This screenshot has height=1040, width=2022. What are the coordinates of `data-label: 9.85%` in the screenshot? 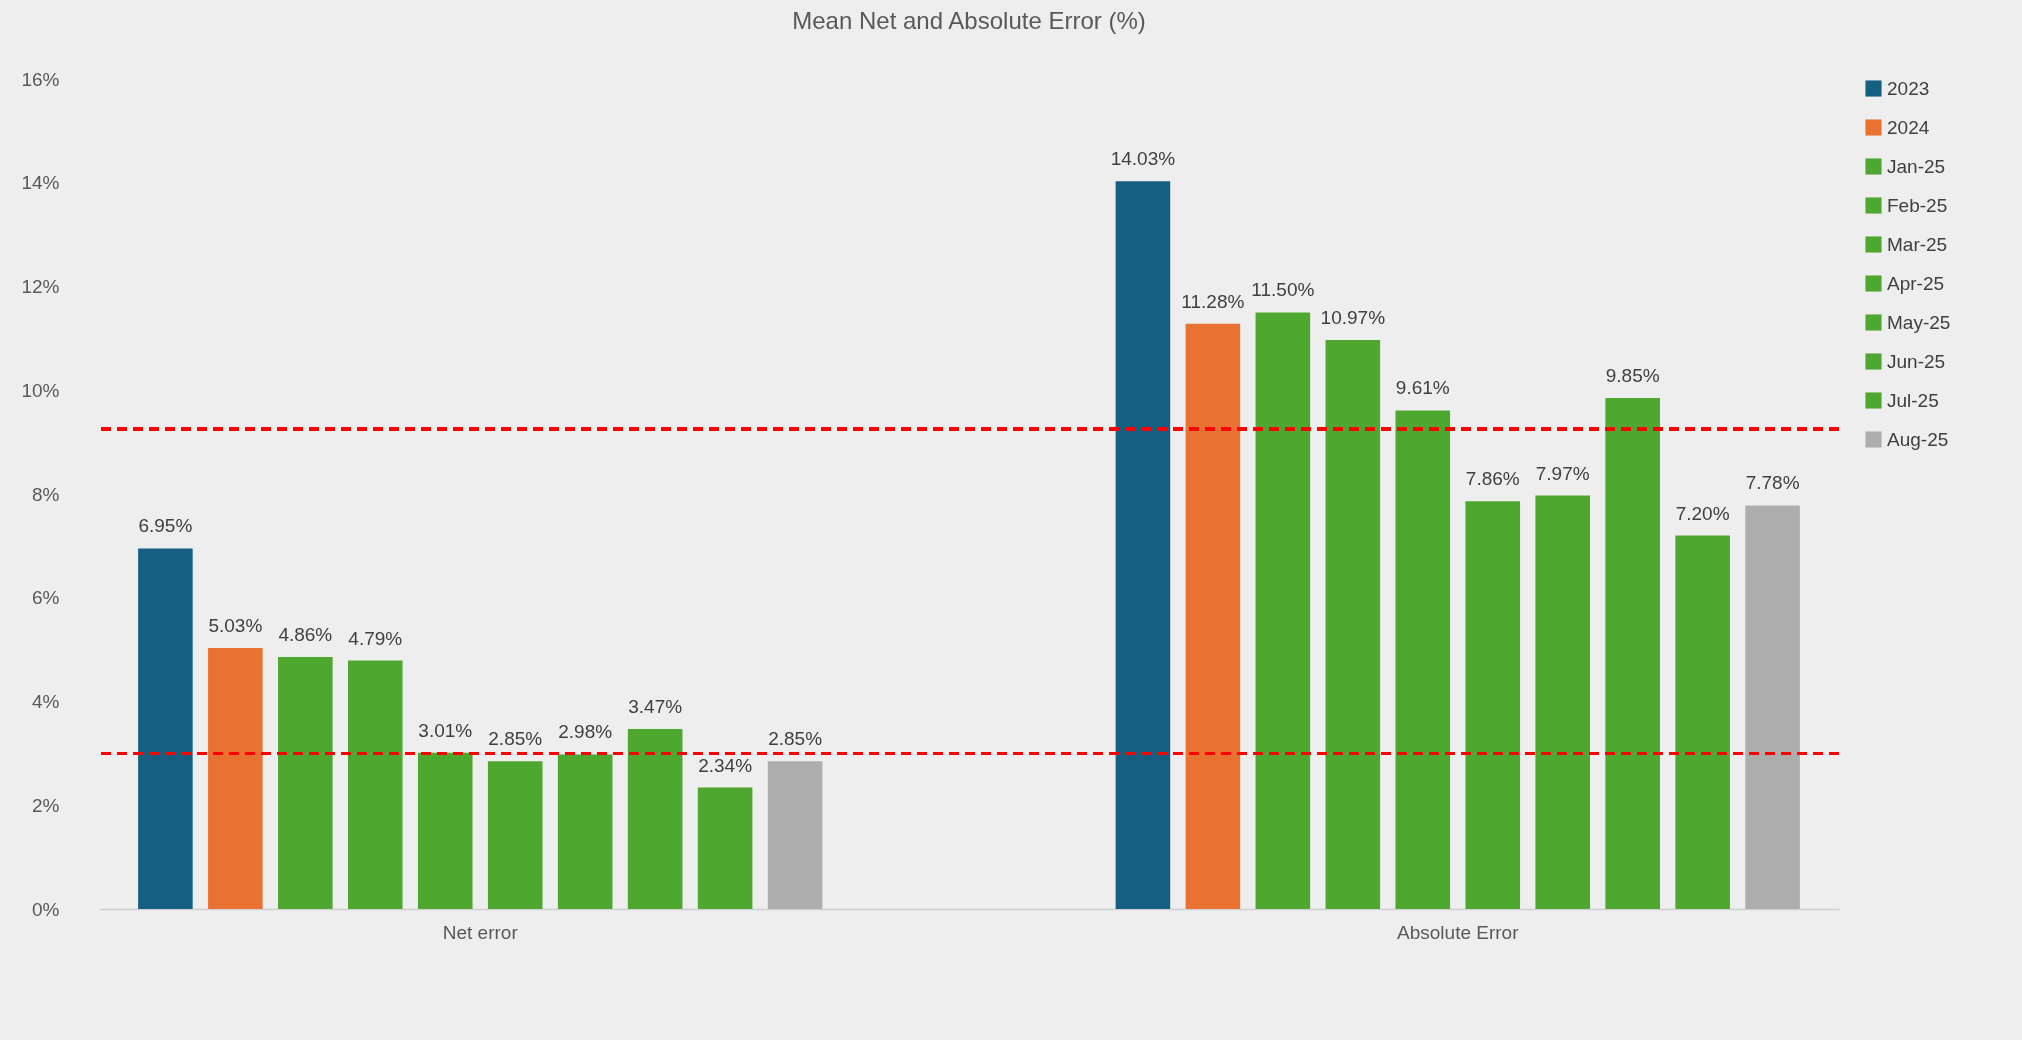 It's located at (1632, 376).